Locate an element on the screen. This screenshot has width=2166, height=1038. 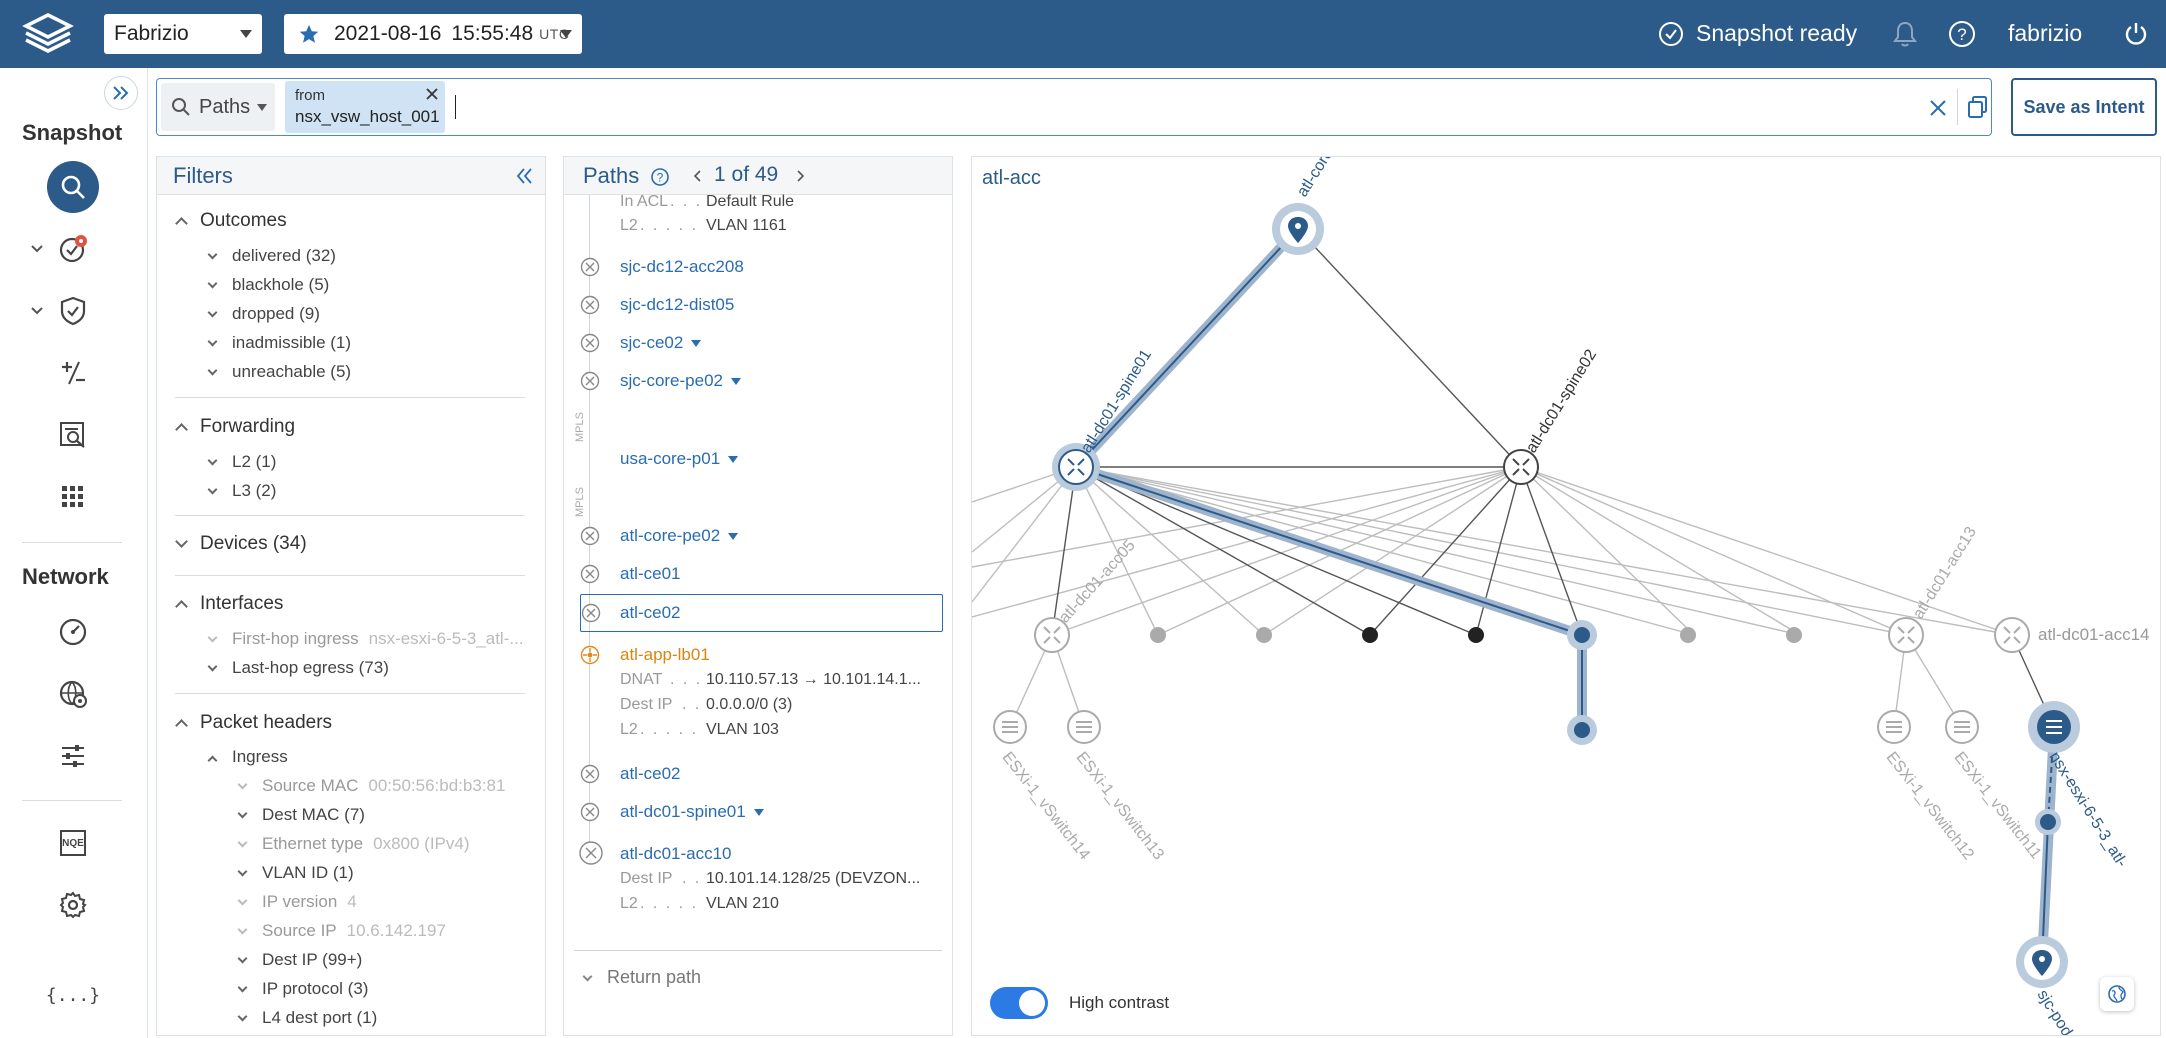
node-vswitch13 is located at coordinates (1084, 727).